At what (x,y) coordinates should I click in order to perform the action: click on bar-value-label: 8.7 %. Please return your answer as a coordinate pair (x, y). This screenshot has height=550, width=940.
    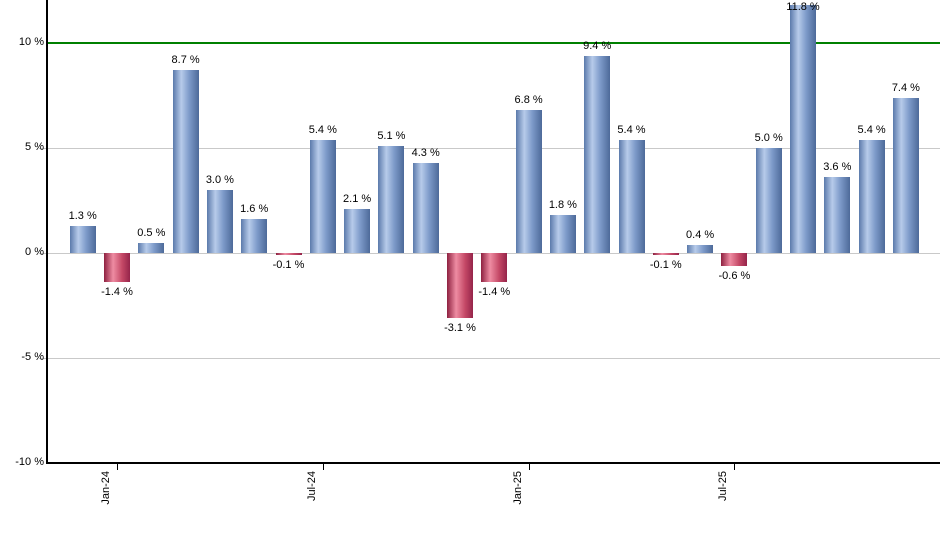
    Looking at the image, I should click on (185, 60).